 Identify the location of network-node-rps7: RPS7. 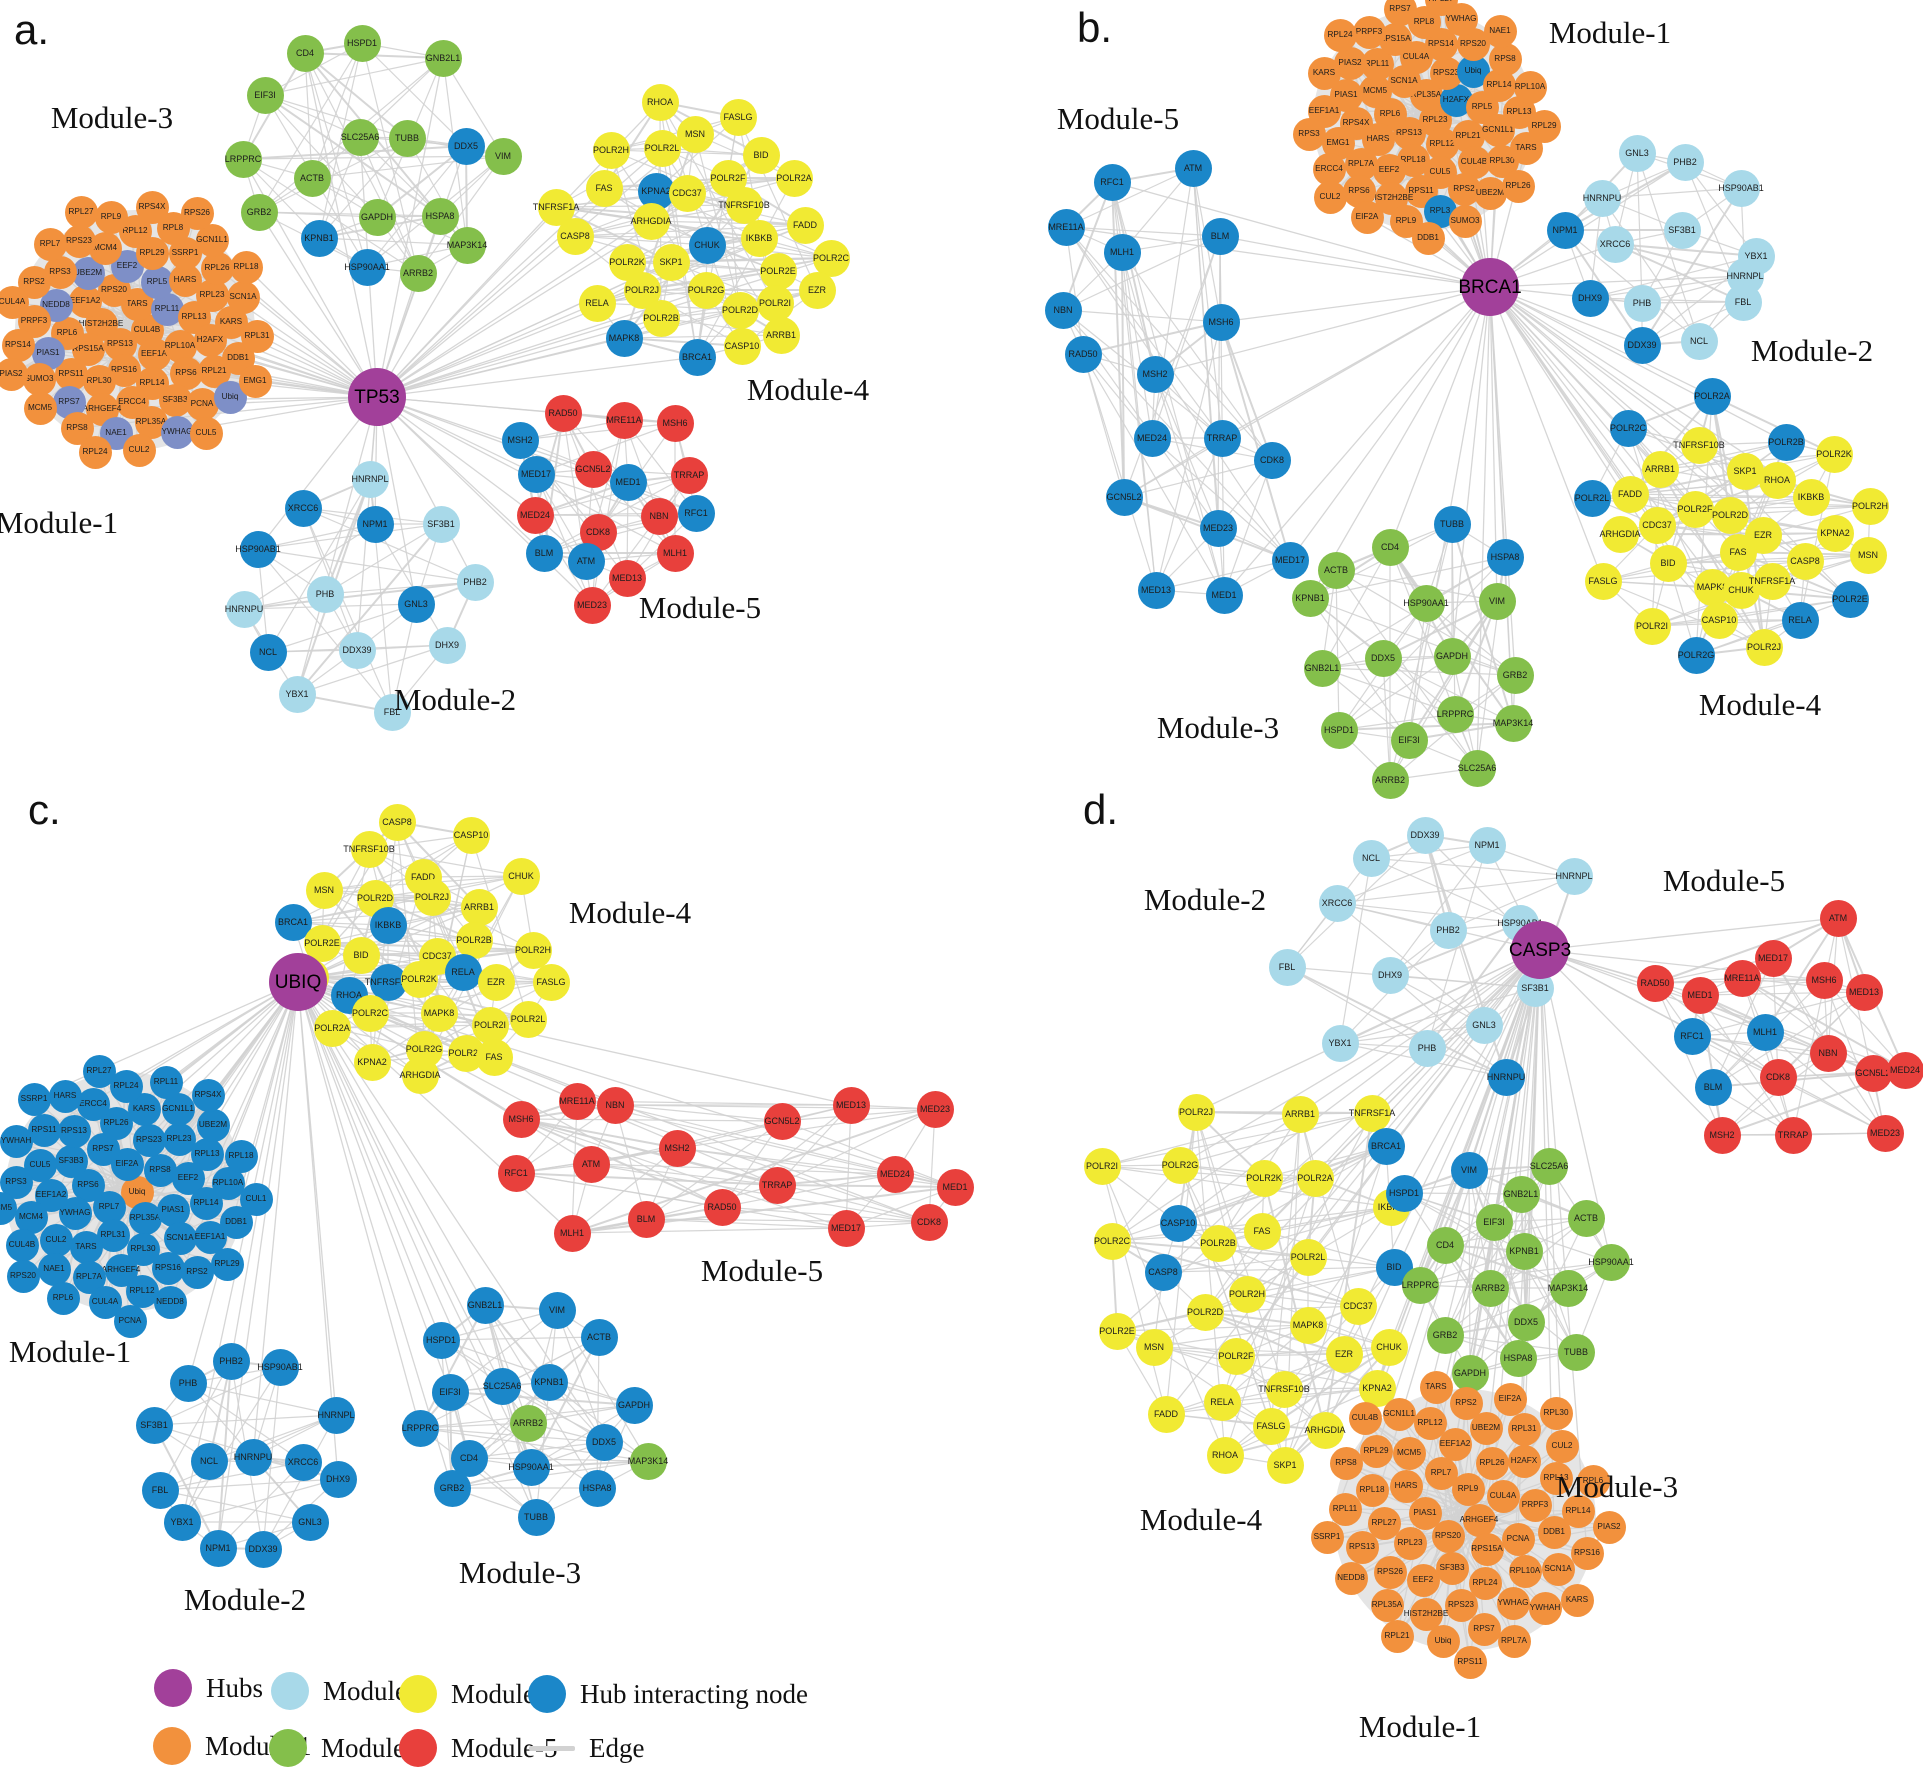
(1484, 1629).